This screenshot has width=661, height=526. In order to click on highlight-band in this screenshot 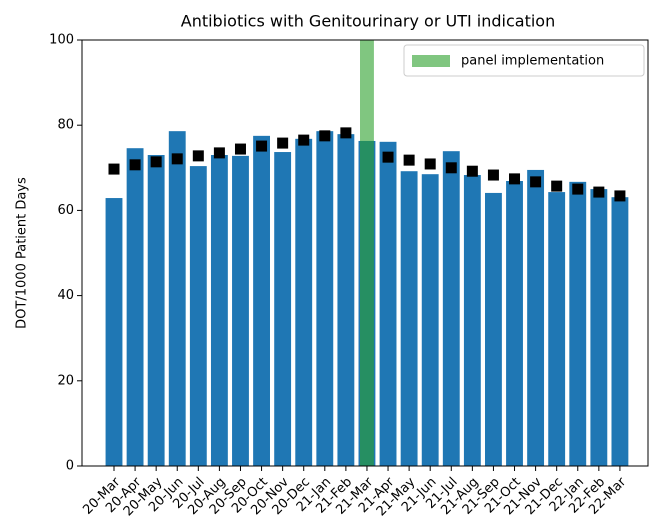, I will do `click(367, 253)`.